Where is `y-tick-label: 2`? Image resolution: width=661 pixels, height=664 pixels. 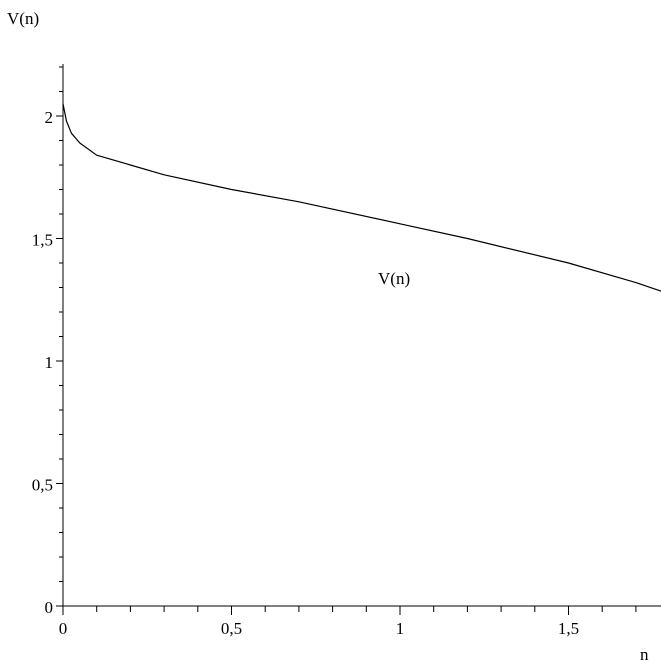
y-tick-label: 2 is located at coordinates (49, 117).